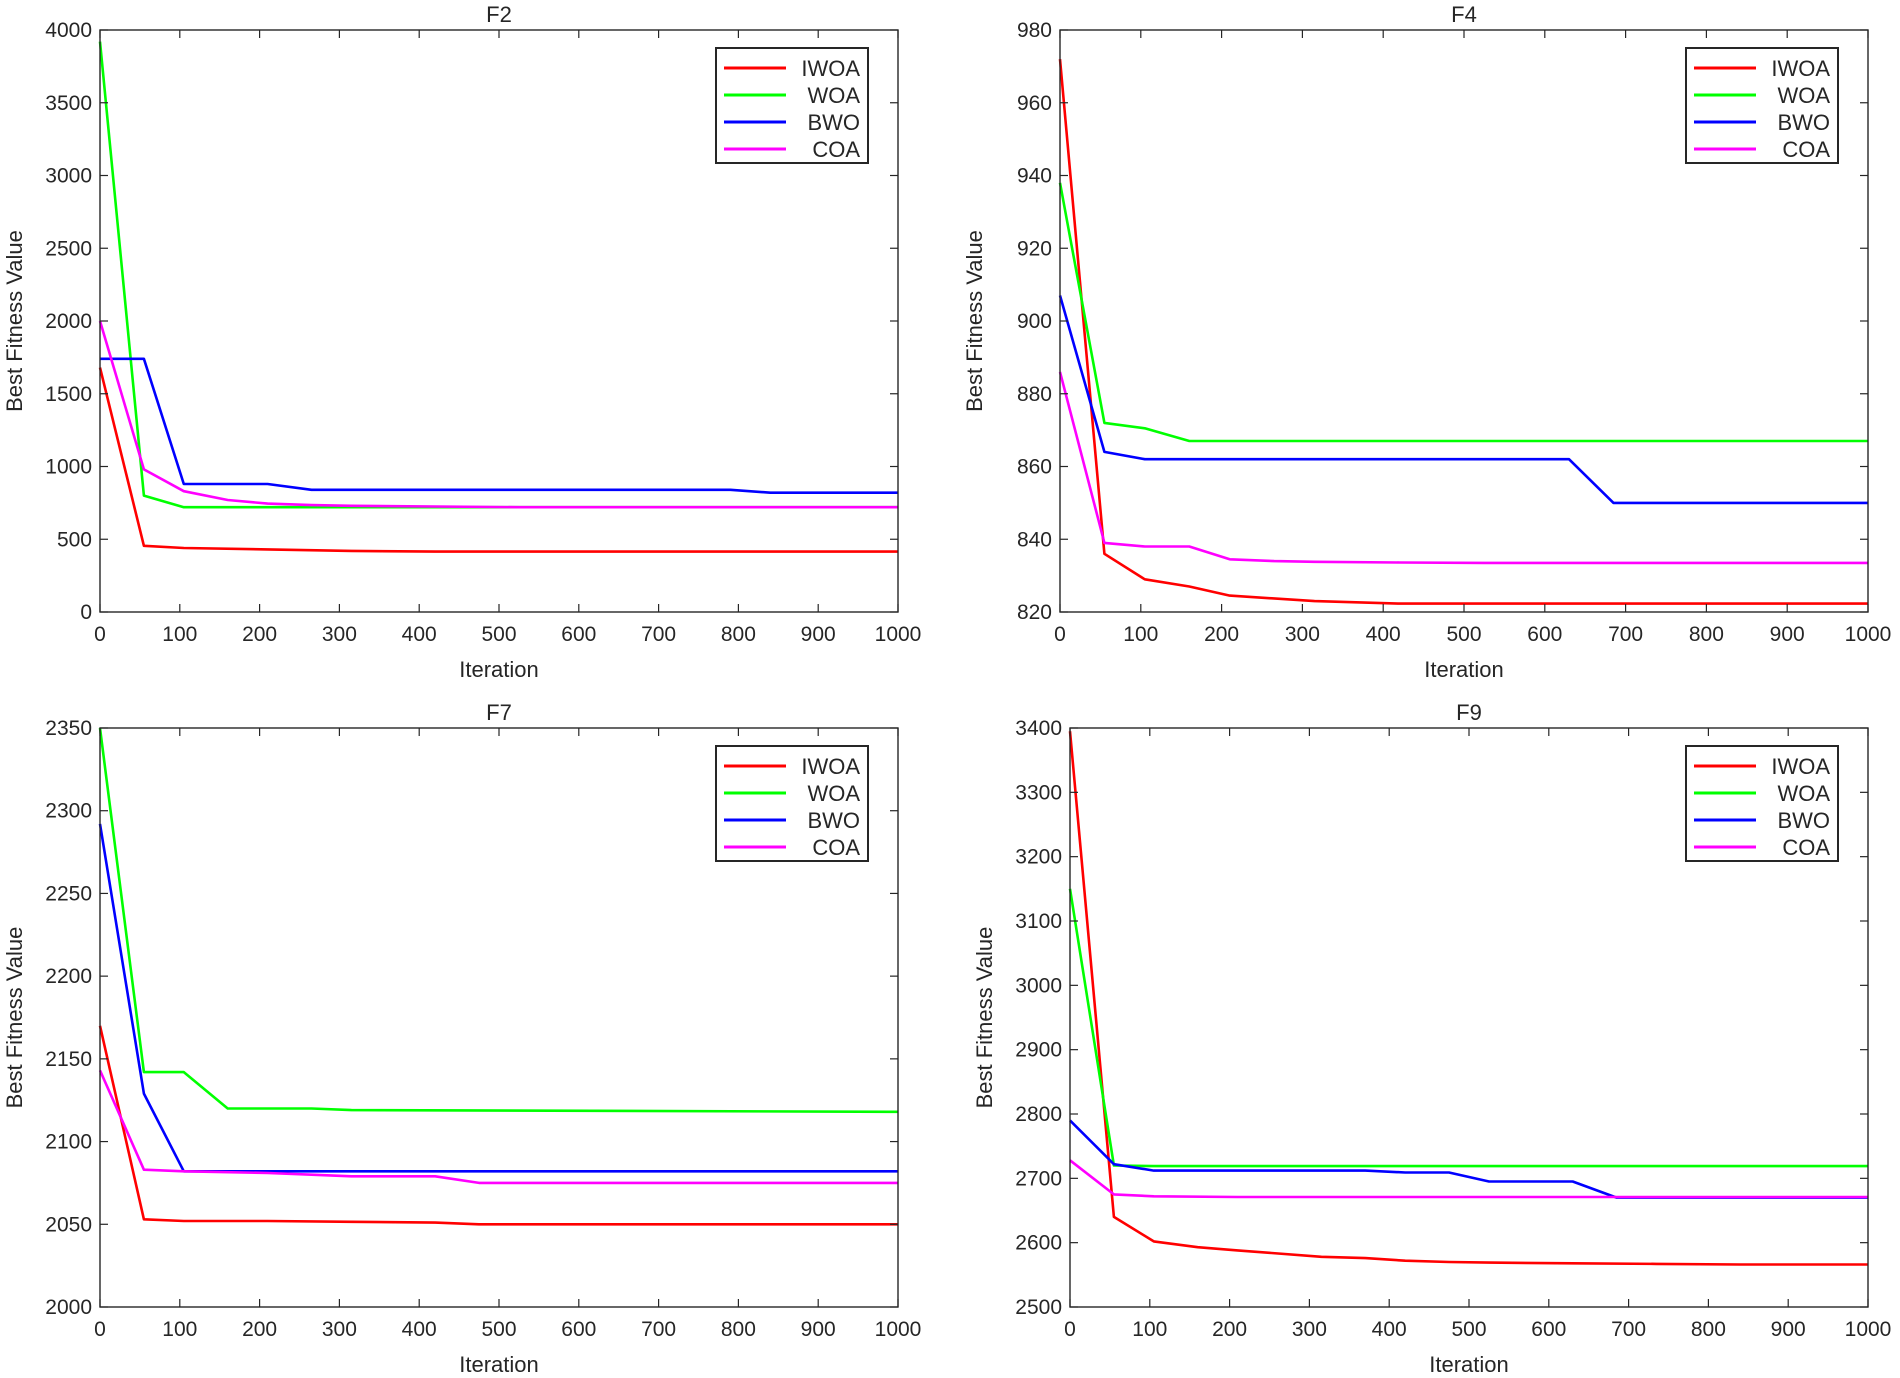 The image size is (1900, 1378). What do you see at coordinates (68, 103) in the screenshot?
I see `y-tick-label: 3500` at bounding box center [68, 103].